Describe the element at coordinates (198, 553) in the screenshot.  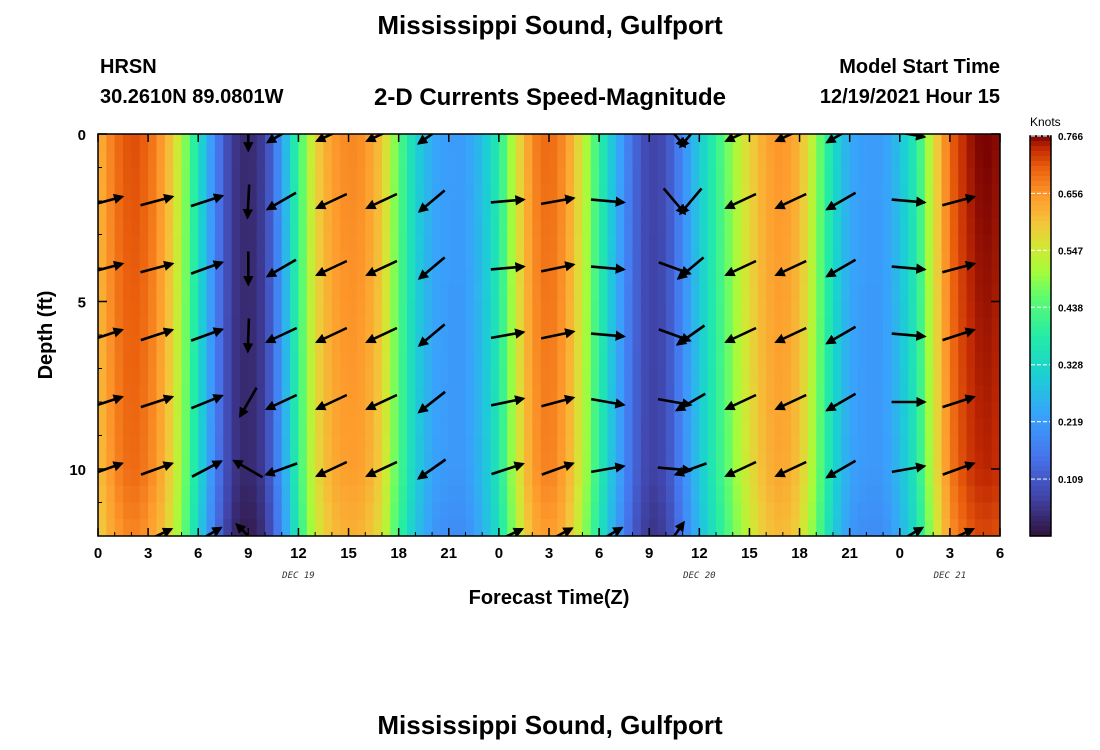
I see `x-tick-label: 6` at that location.